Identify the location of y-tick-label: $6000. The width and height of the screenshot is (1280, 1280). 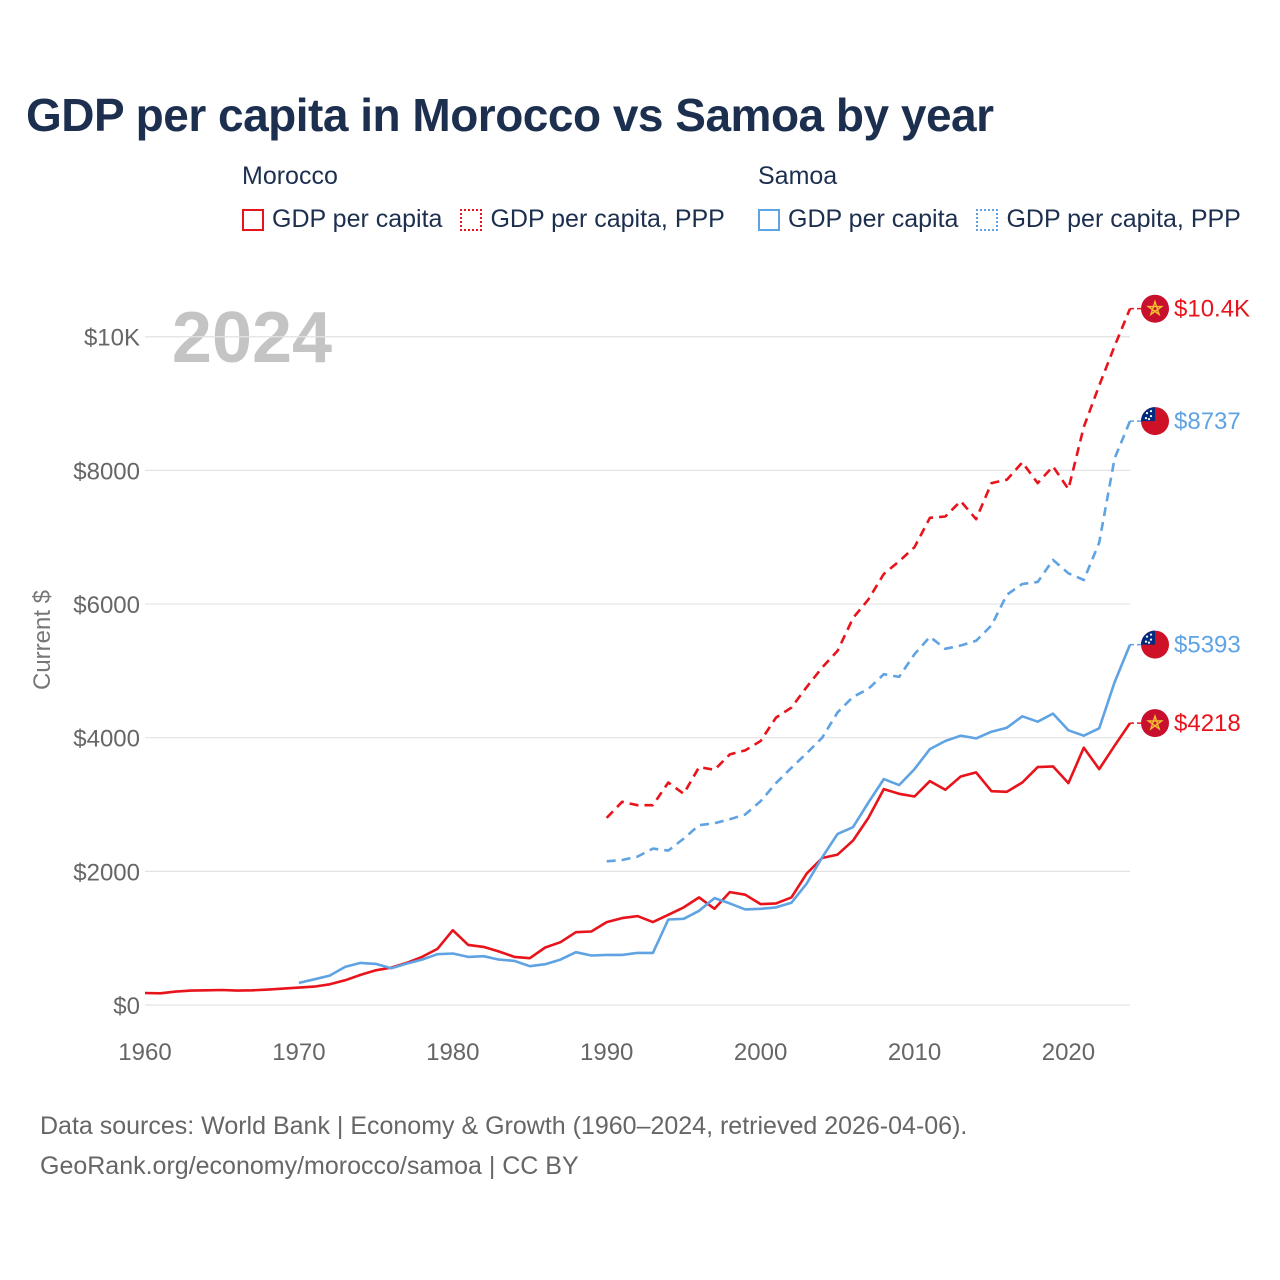
(106, 605).